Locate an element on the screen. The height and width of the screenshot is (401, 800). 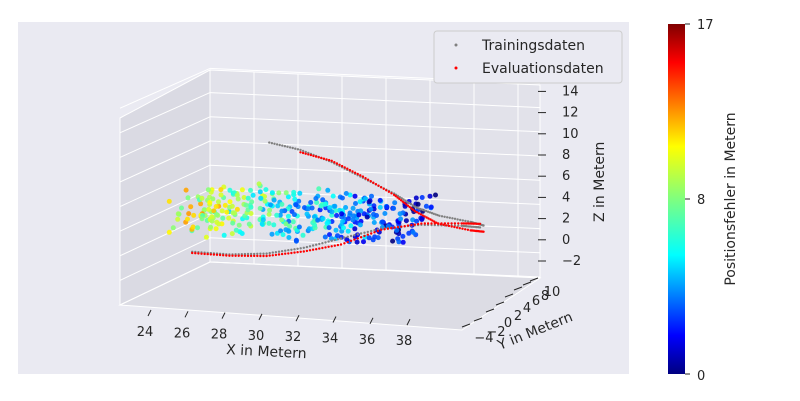
z-tick-label: −2 is located at coordinates (571, 261).